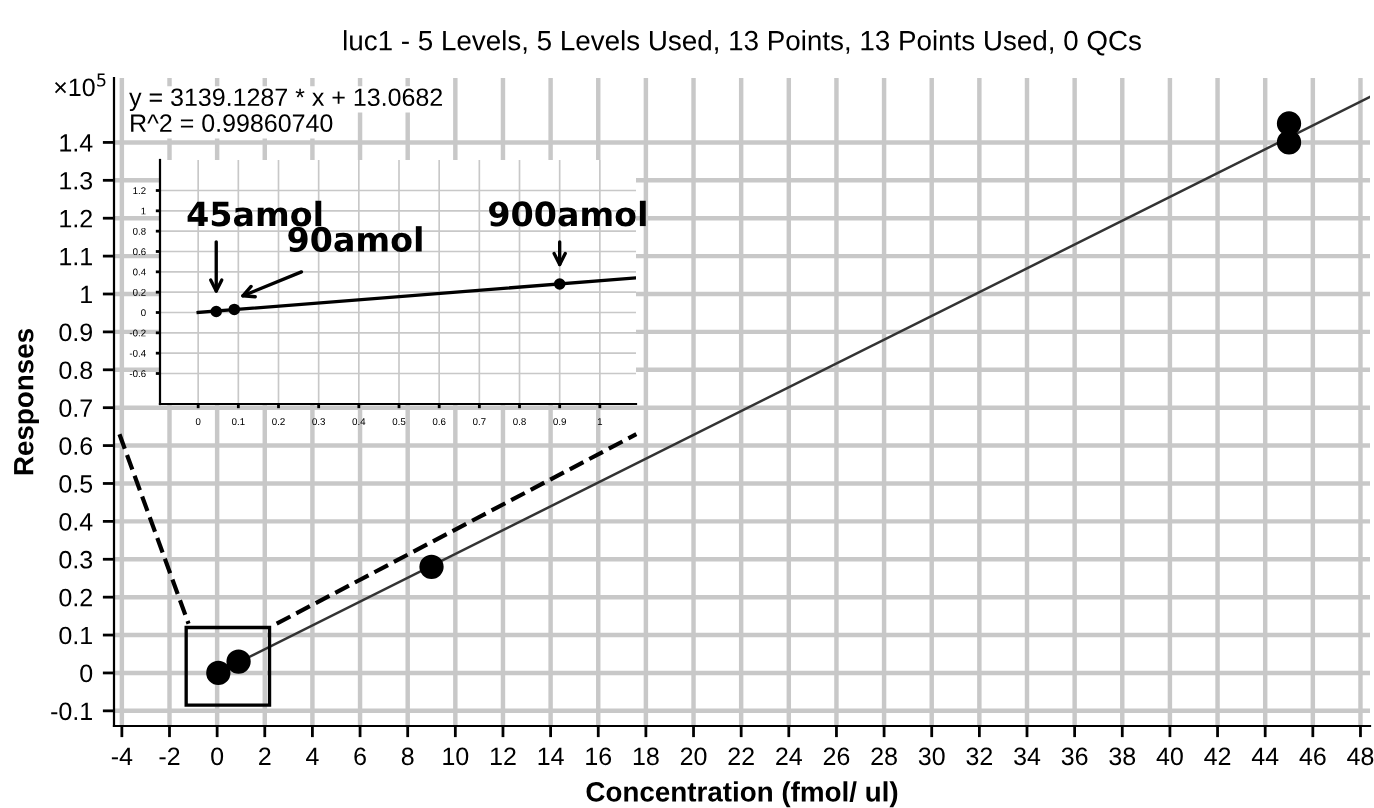  I want to click on y-tick-label: 1.4, so click(76, 143).